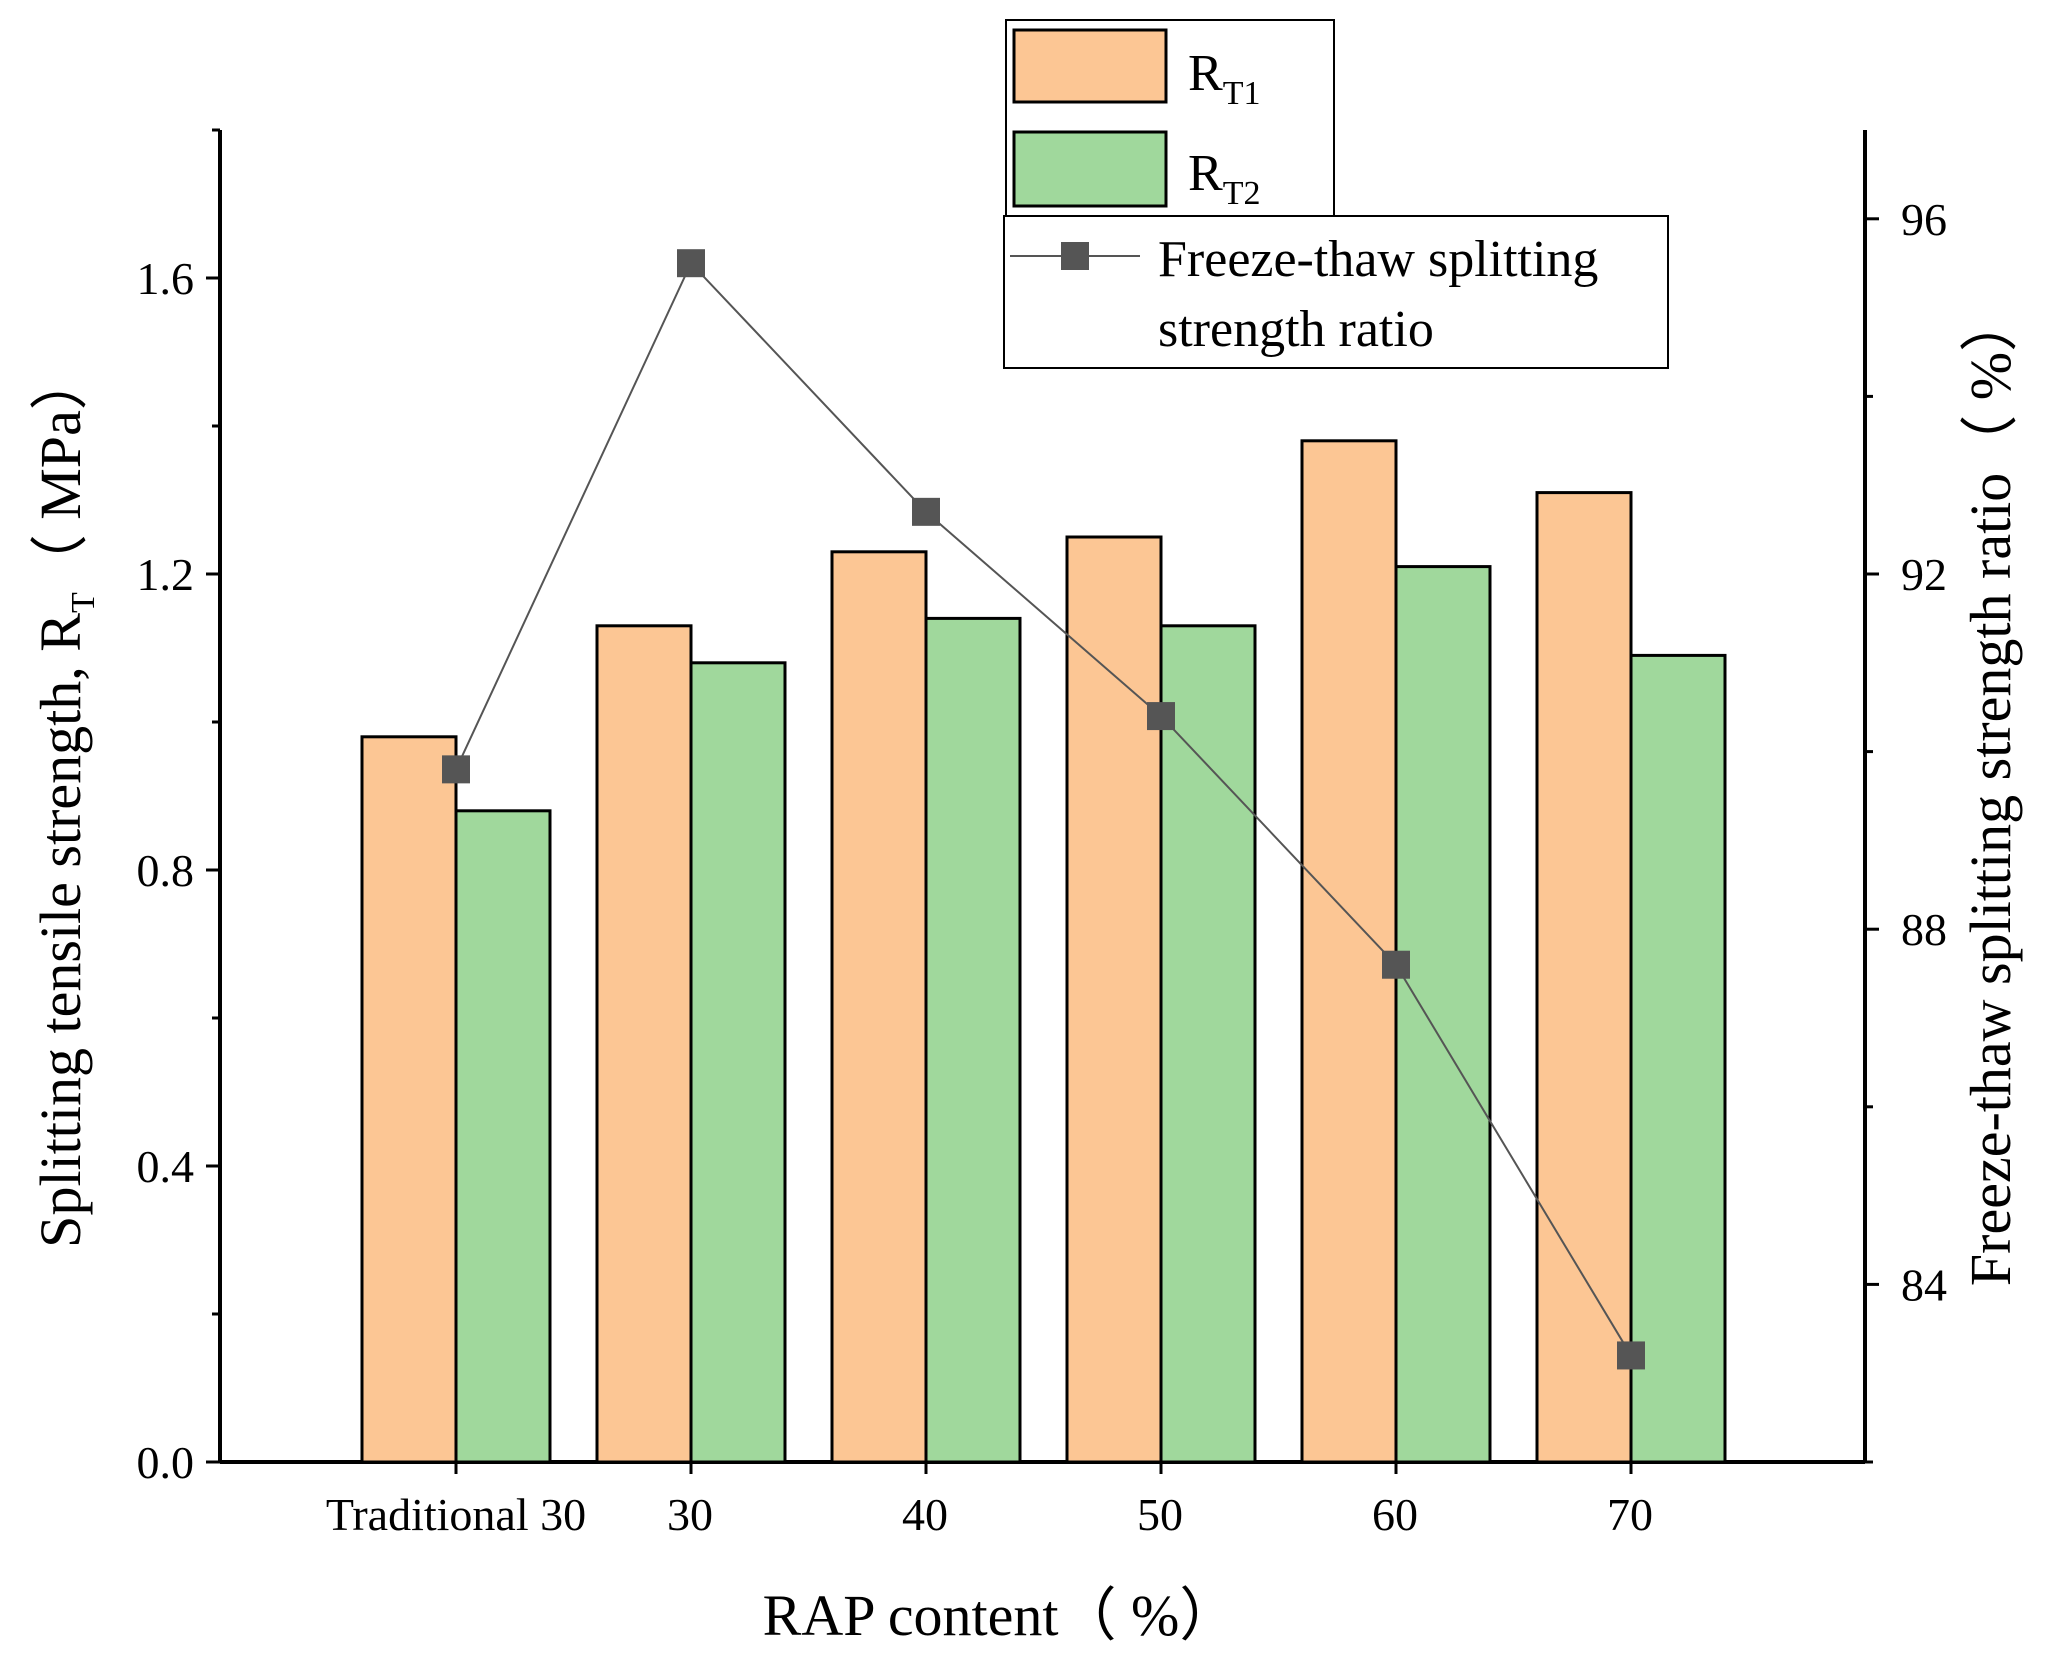 The height and width of the screenshot is (1656, 2050). What do you see at coordinates (1000, 1615) in the screenshot?
I see `x-axis-title: RAP content（ %）` at bounding box center [1000, 1615].